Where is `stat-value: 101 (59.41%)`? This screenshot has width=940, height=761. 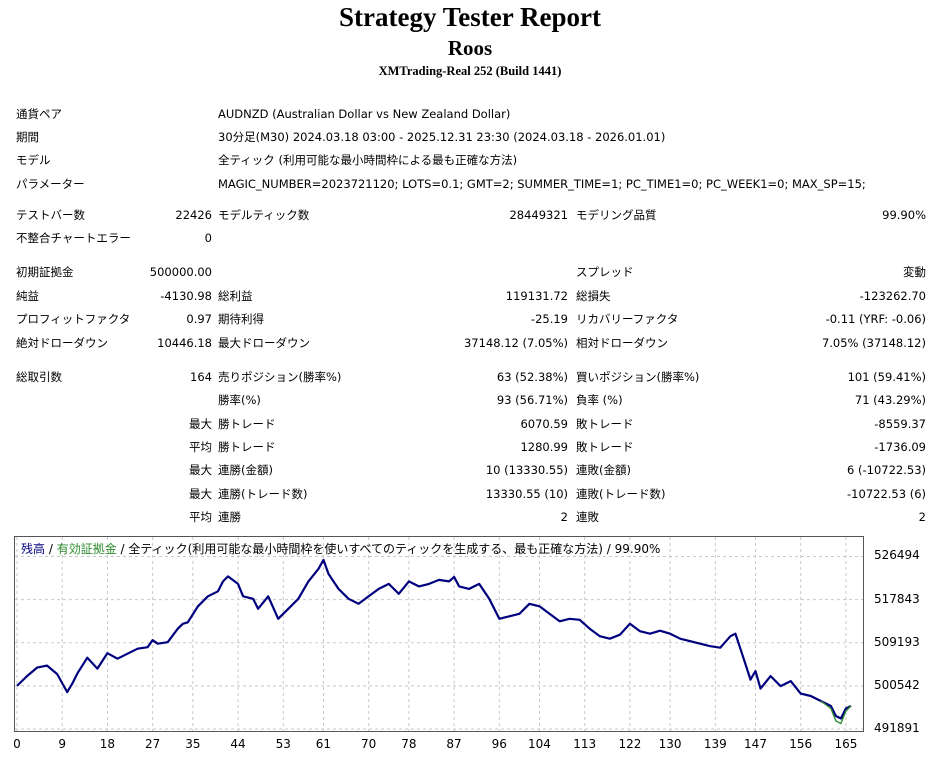
stat-value: 101 (59.41%) is located at coordinates (886, 377).